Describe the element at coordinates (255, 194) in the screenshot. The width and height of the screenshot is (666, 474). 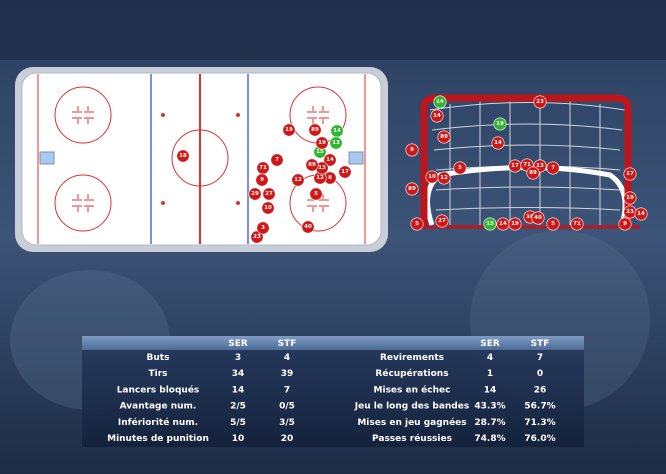
I see `shot-number: 29` at that location.